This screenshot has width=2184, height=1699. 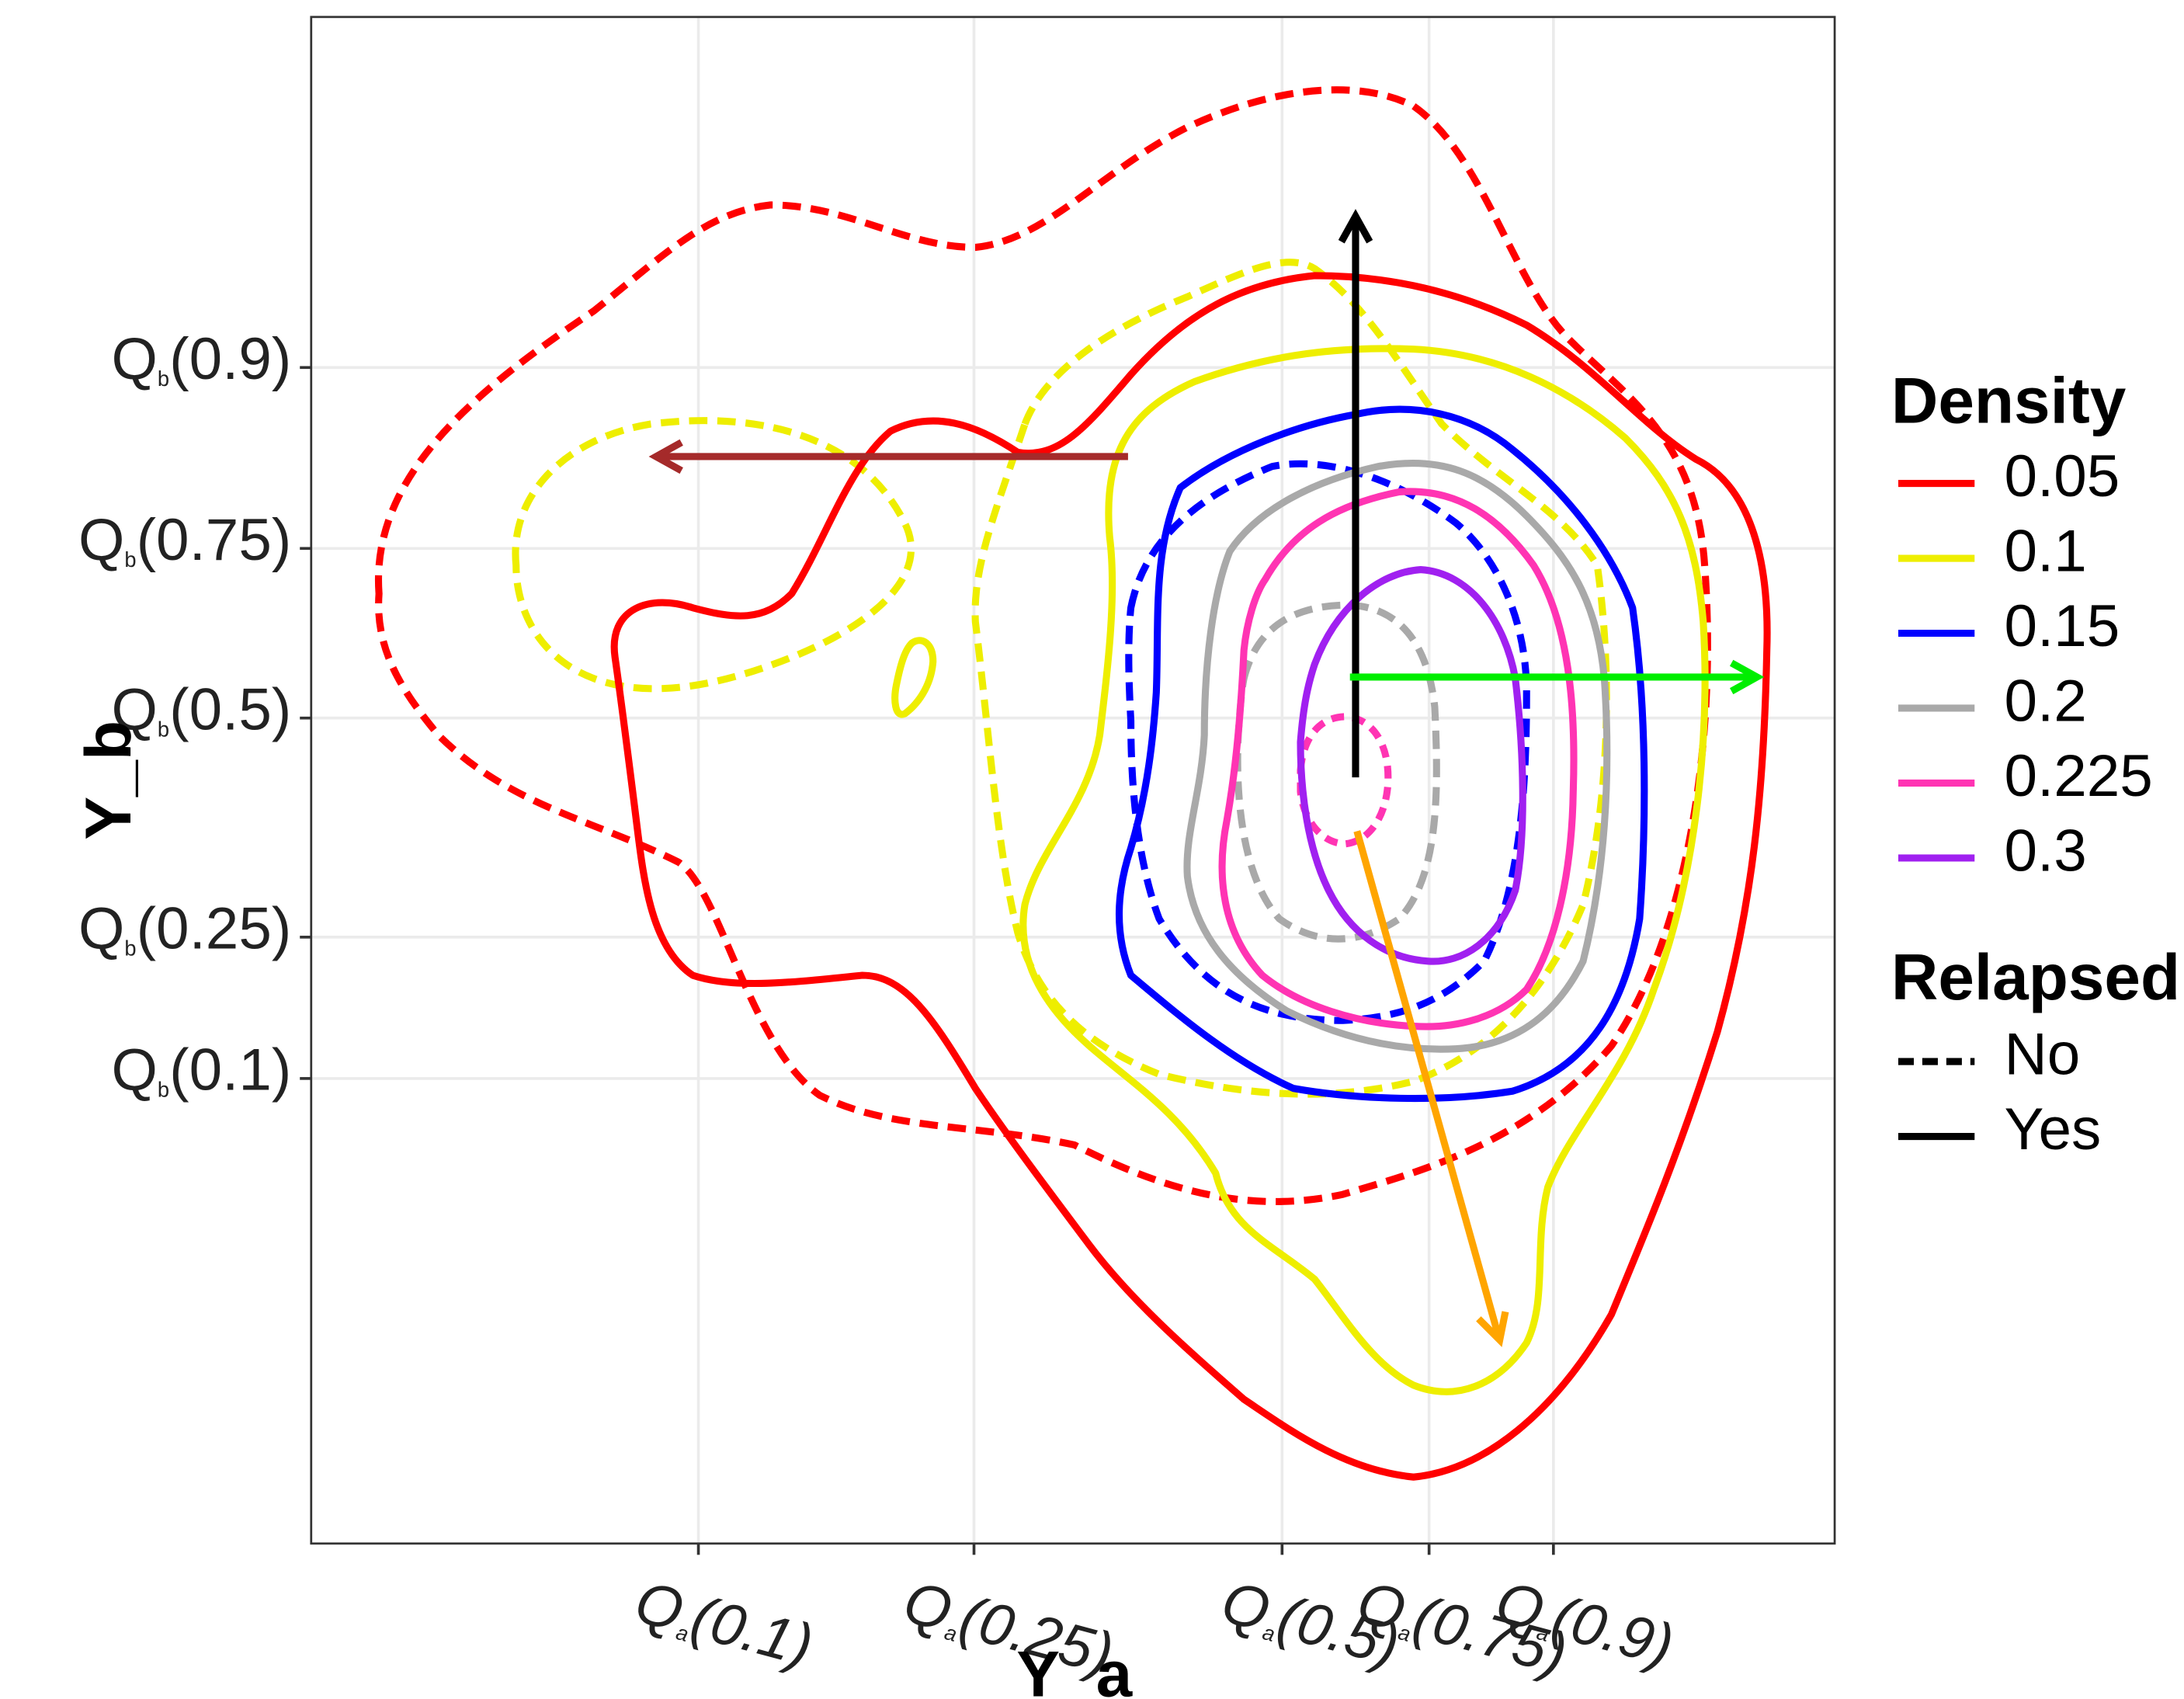 I want to click on legend-label-0.1: 0.1, so click(x=2046, y=551).